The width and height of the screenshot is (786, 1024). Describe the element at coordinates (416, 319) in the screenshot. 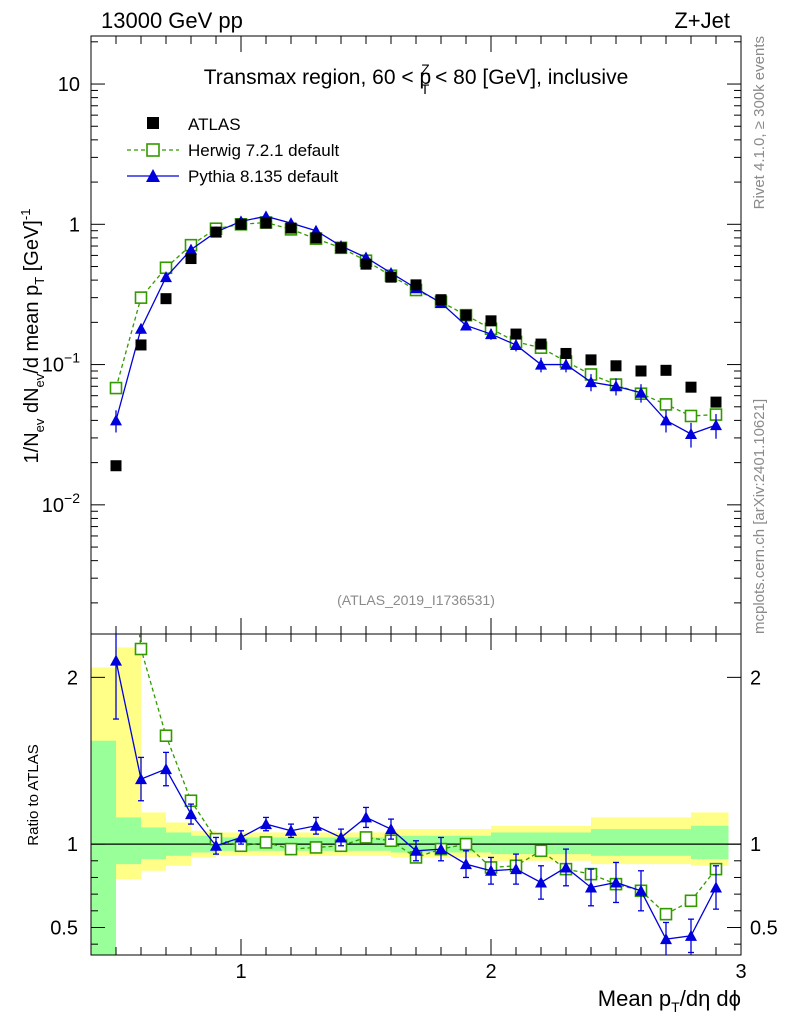

I see `herwig-line` at that location.